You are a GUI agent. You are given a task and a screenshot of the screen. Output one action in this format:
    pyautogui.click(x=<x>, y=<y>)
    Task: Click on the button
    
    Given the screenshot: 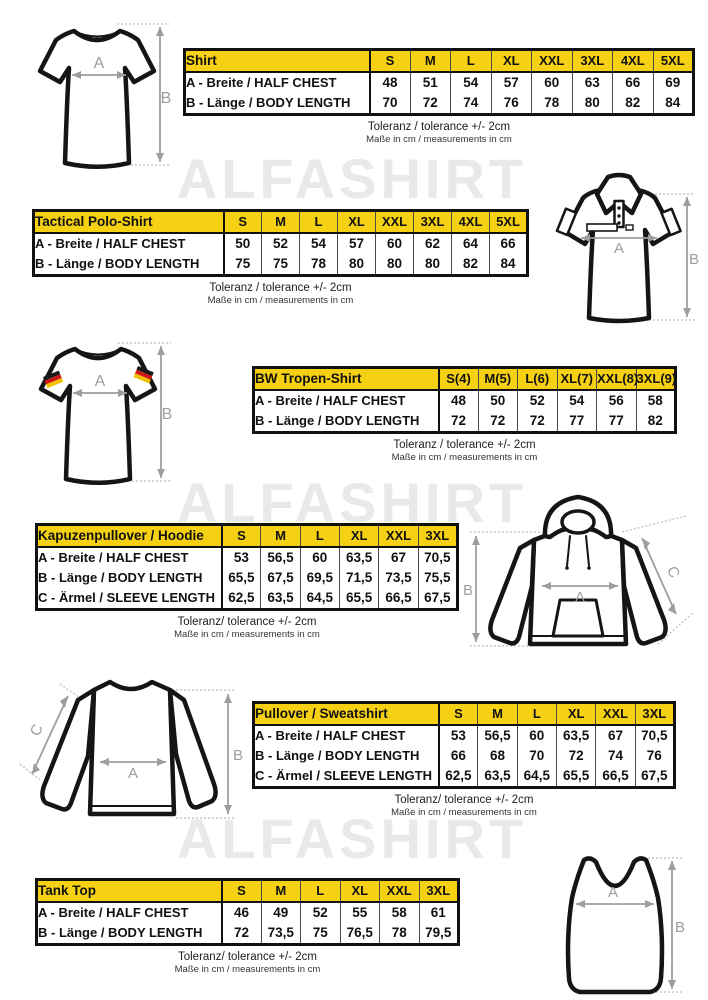 What is the action you would take?
    pyautogui.click(x=619, y=223)
    